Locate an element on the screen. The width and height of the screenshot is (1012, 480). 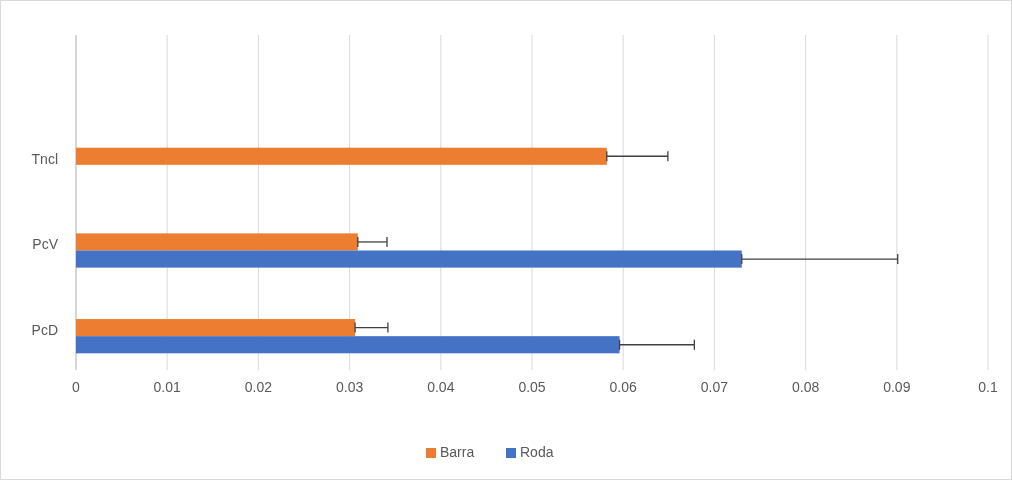
x-tick-label: 0.03 is located at coordinates (349, 387).